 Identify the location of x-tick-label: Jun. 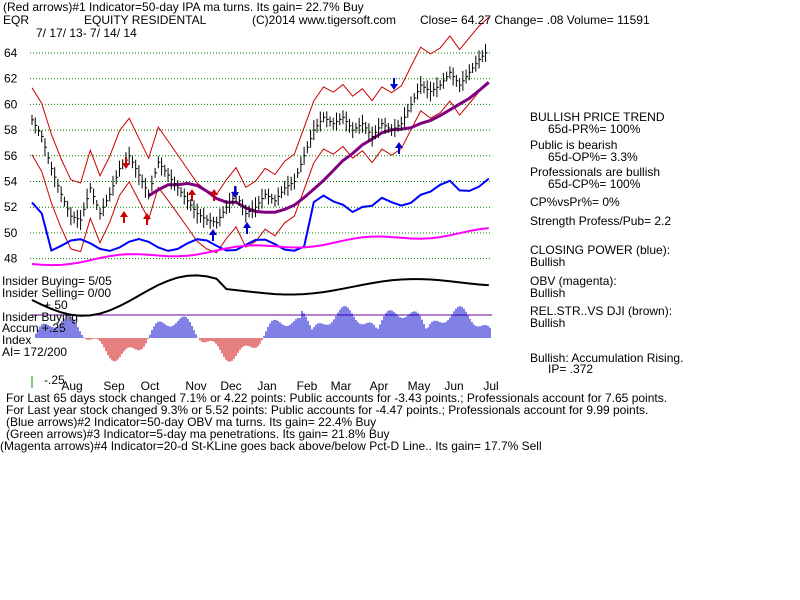
(453, 386).